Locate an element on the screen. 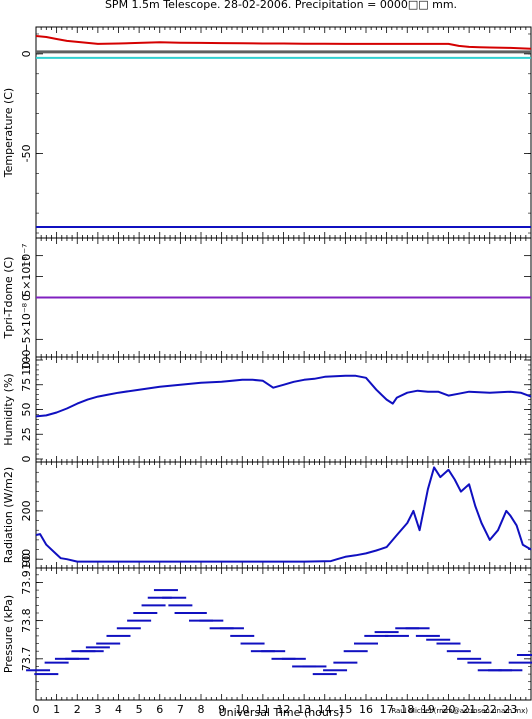  x-tick-label: 15 is located at coordinates (345, 709).